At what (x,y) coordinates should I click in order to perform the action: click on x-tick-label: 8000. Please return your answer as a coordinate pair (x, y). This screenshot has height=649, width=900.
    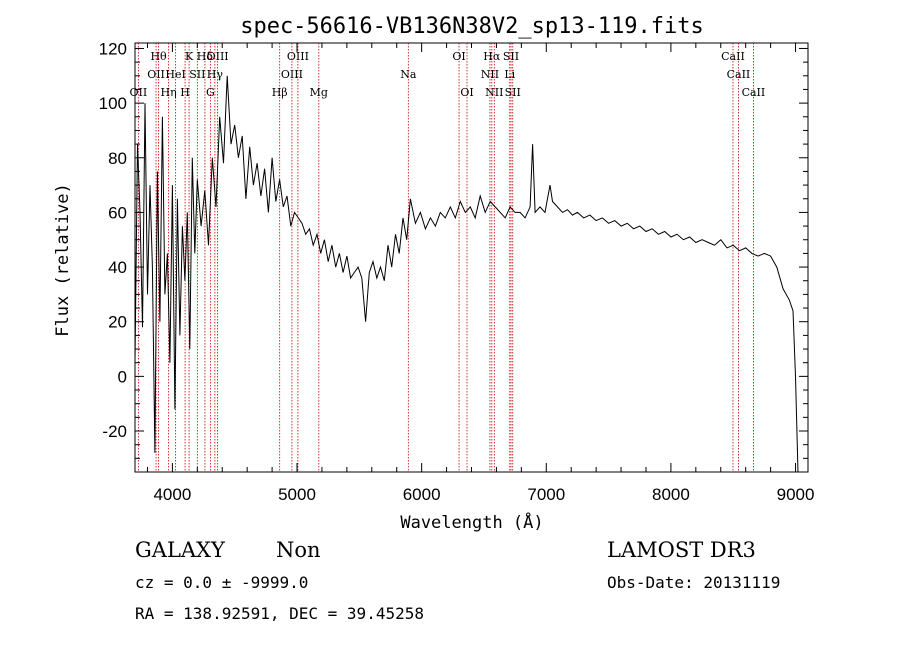
    Looking at the image, I should click on (671, 494).